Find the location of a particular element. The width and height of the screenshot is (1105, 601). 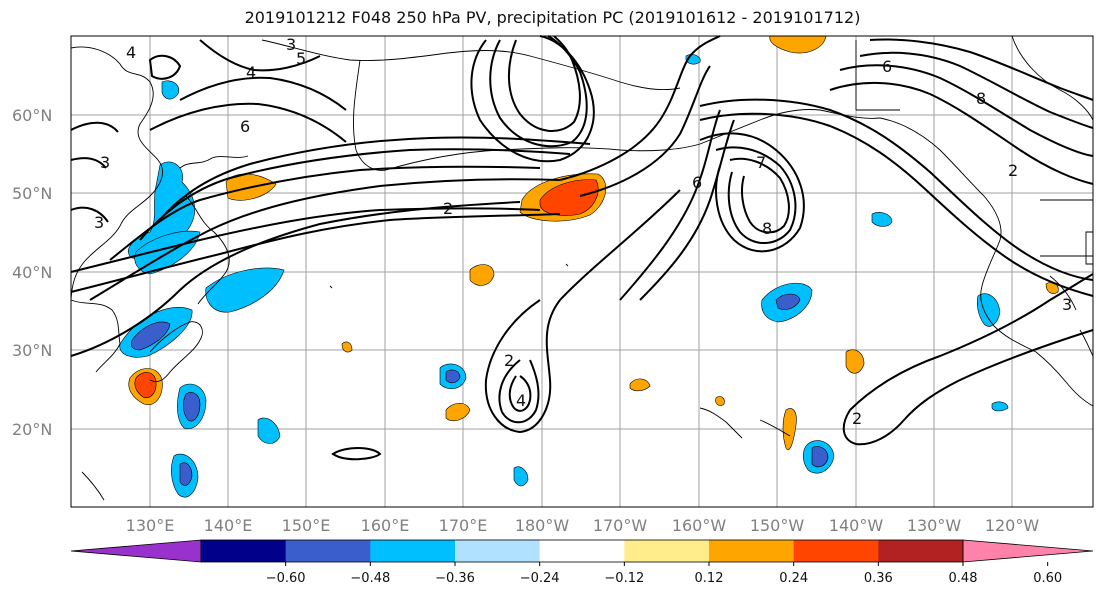

lat-label: 40°N is located at coordinates (32, 272).